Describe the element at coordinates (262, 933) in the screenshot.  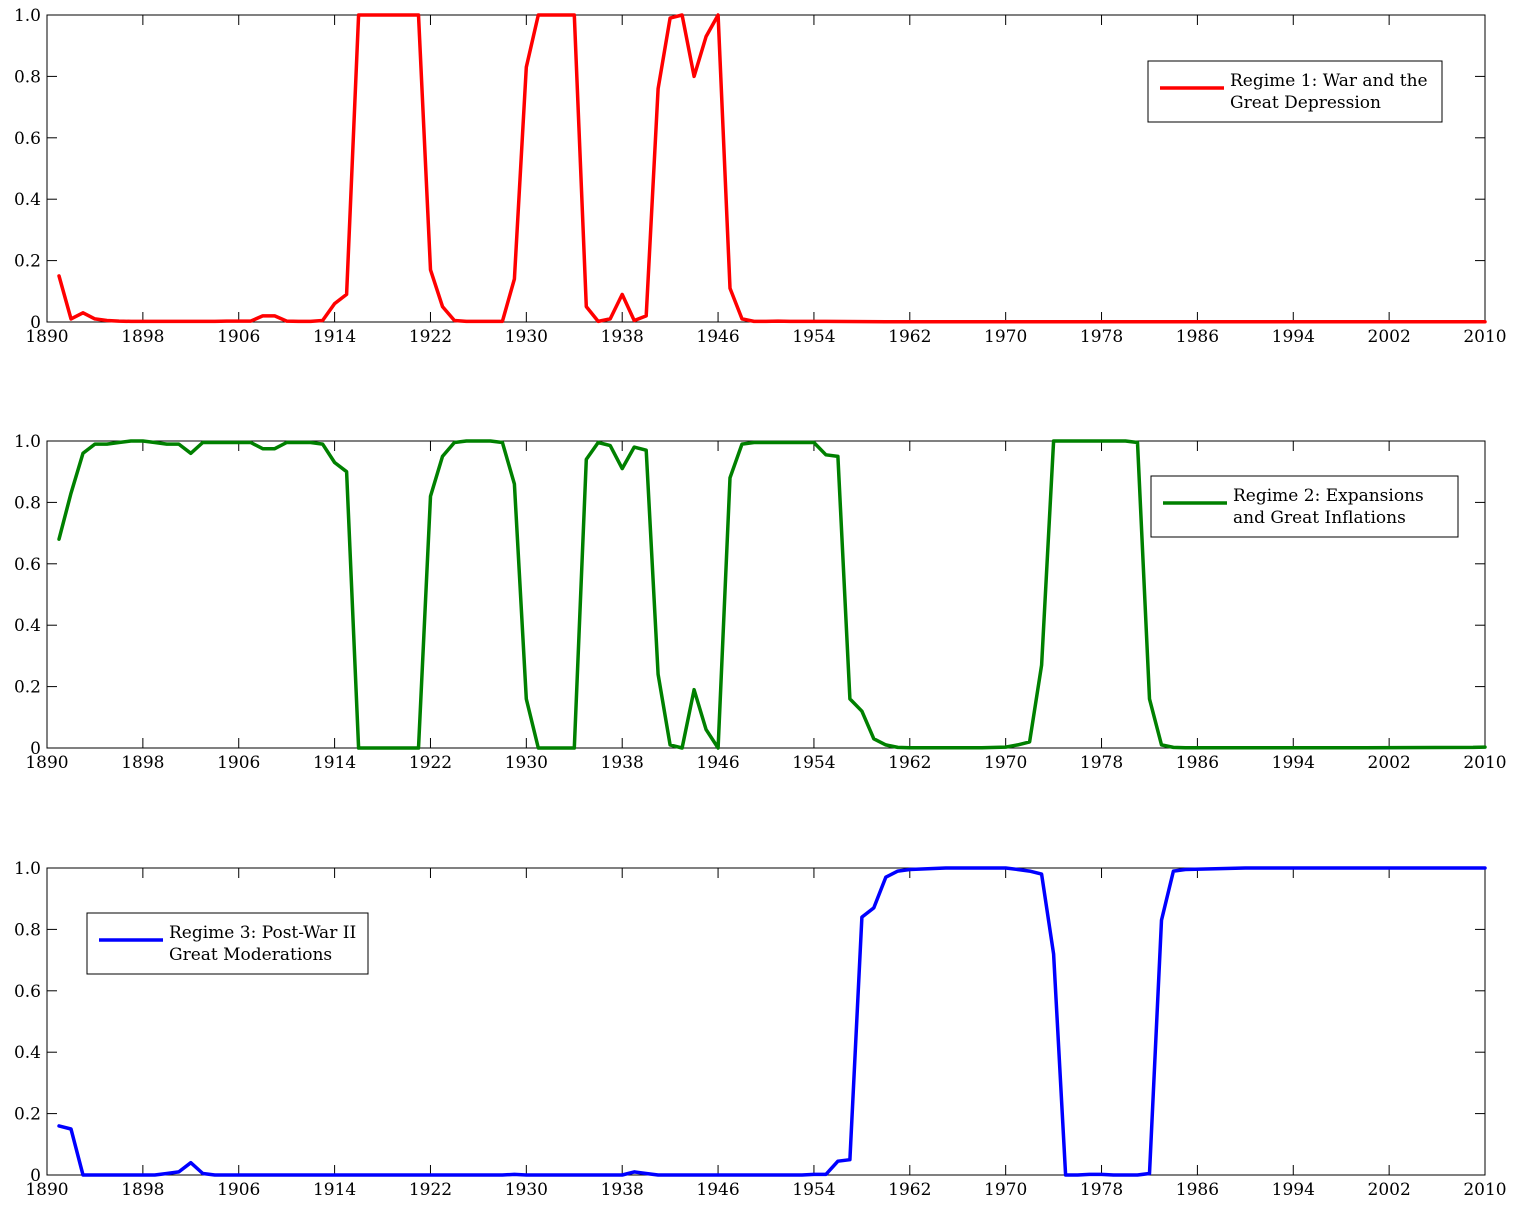
I see `legend-label: Regime 3: Post-War II` at that location.